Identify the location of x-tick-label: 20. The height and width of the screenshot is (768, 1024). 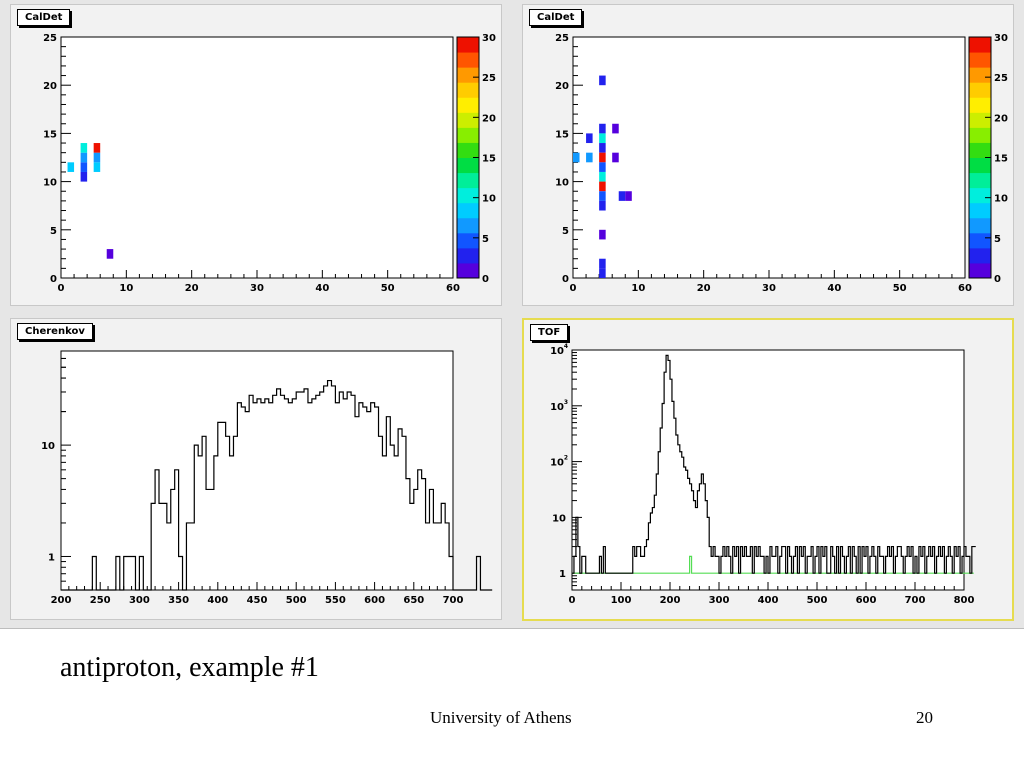
(704, 288).